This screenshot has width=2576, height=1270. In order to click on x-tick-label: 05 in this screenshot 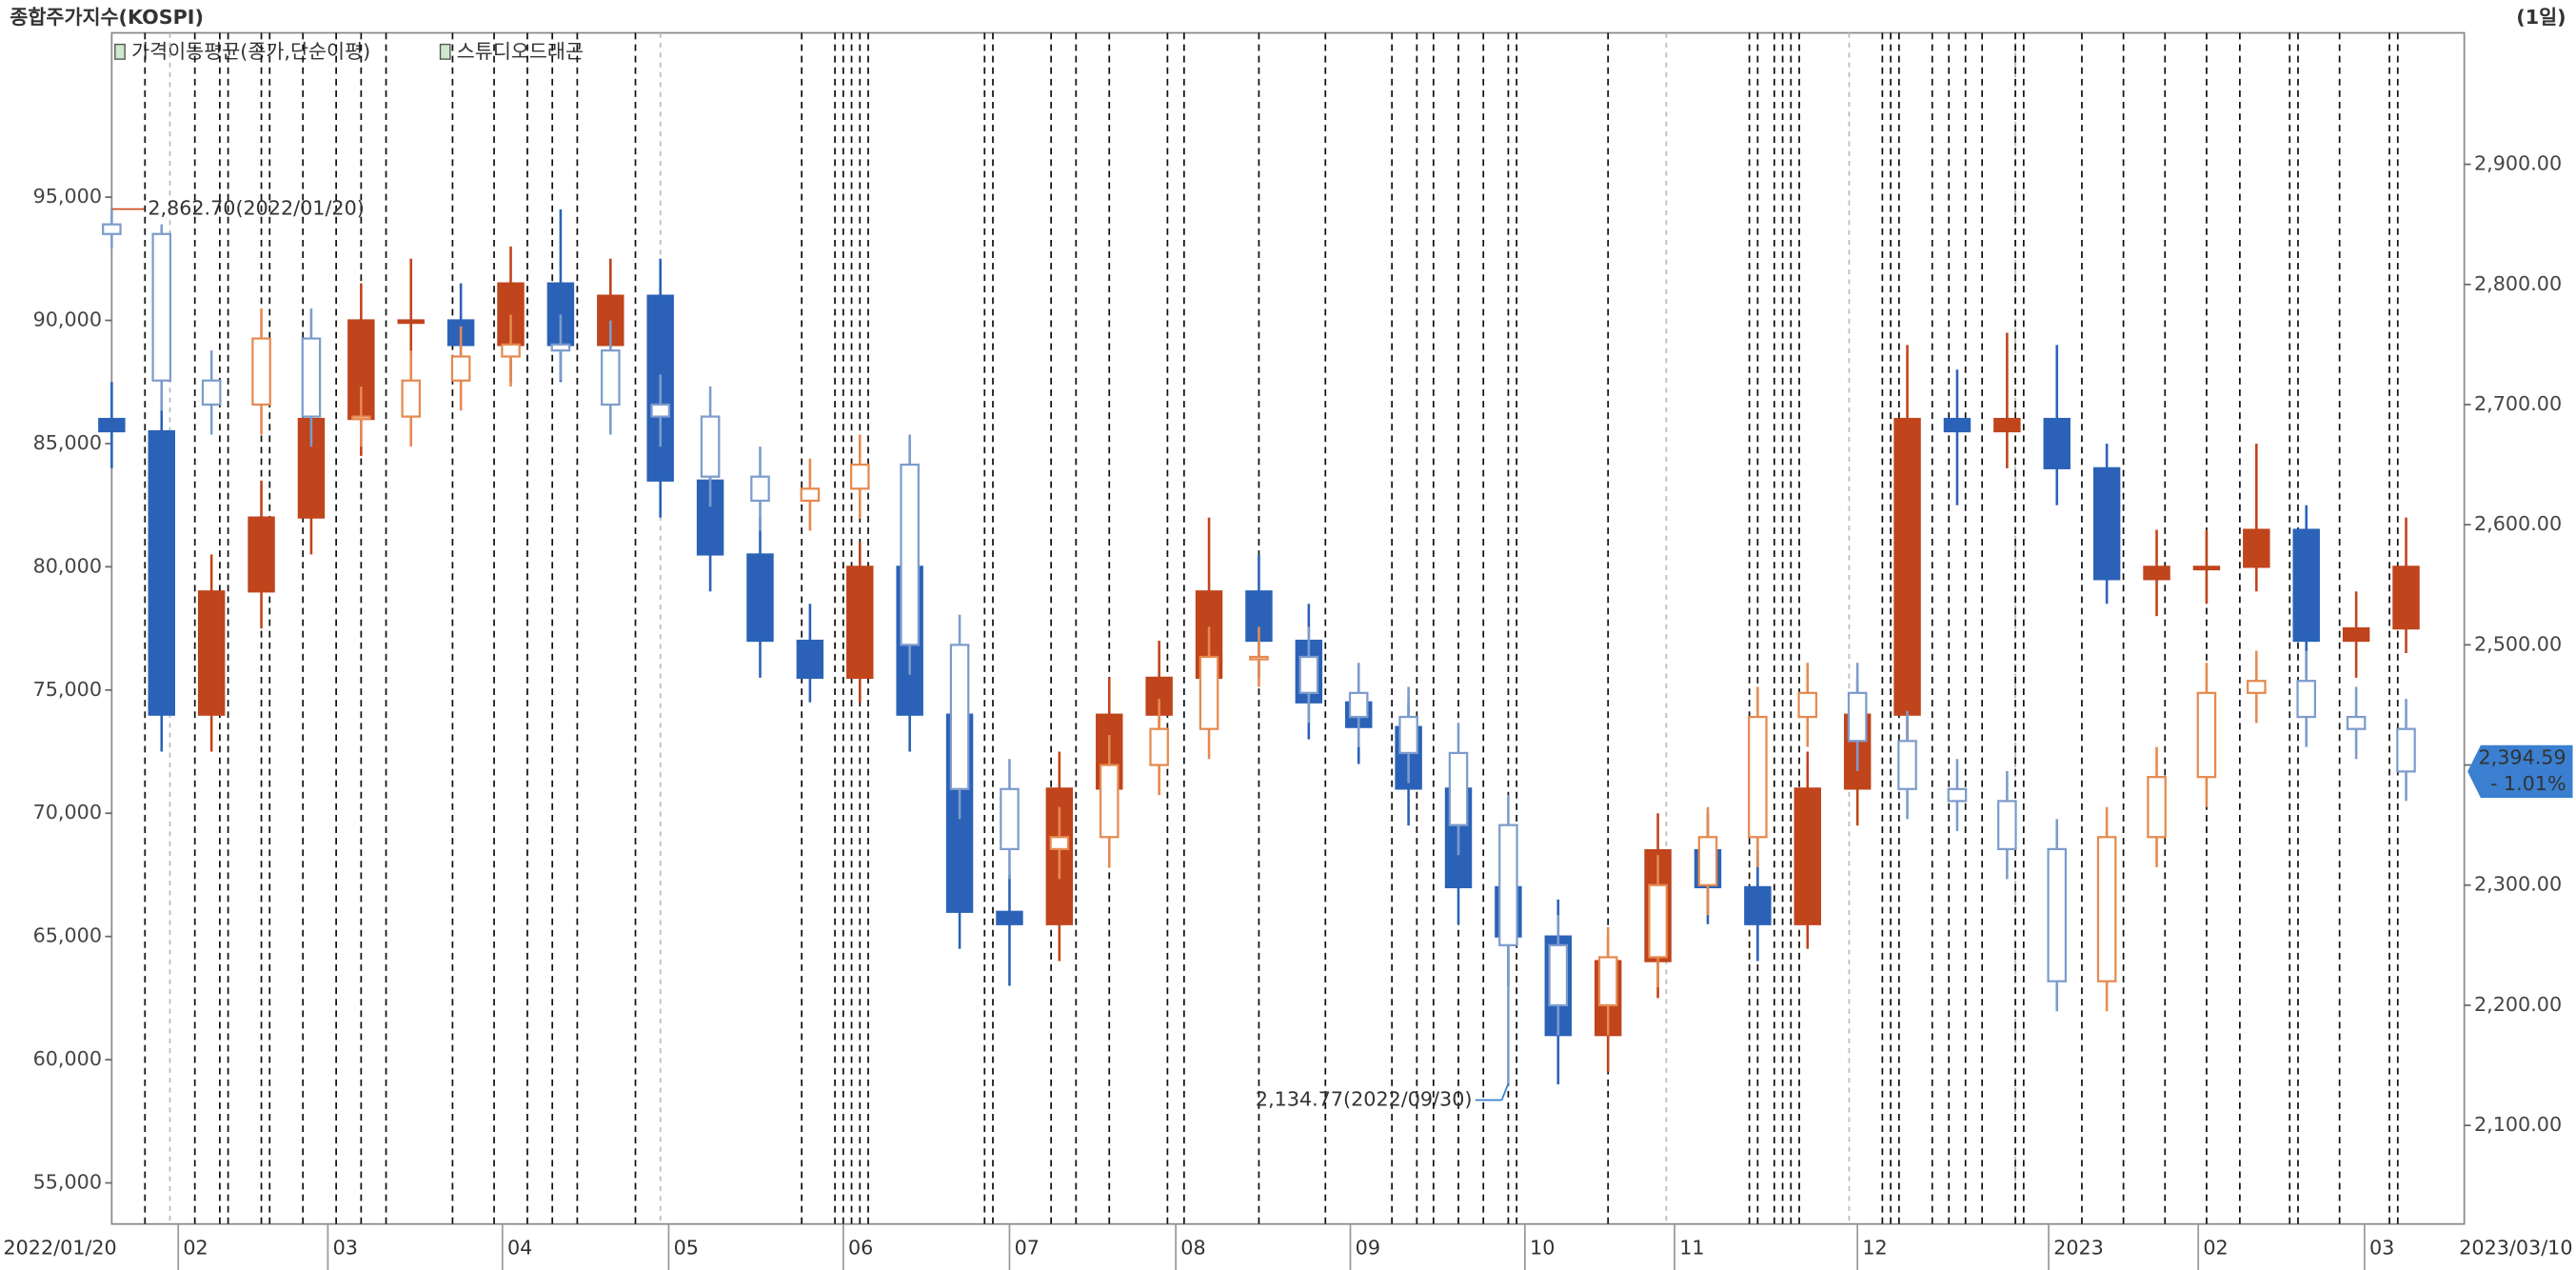, I will do `click(686, 1248)`.